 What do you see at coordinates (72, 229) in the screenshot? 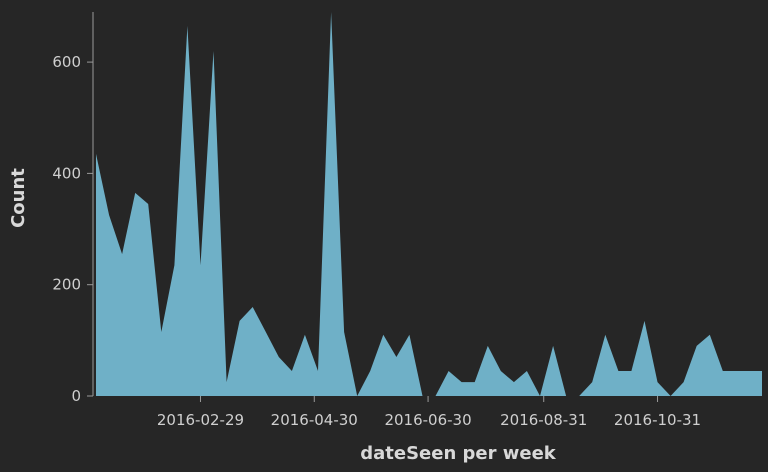
I see `y-axis-ticks: 0 200 400 600` at bounding box center [72, 229].